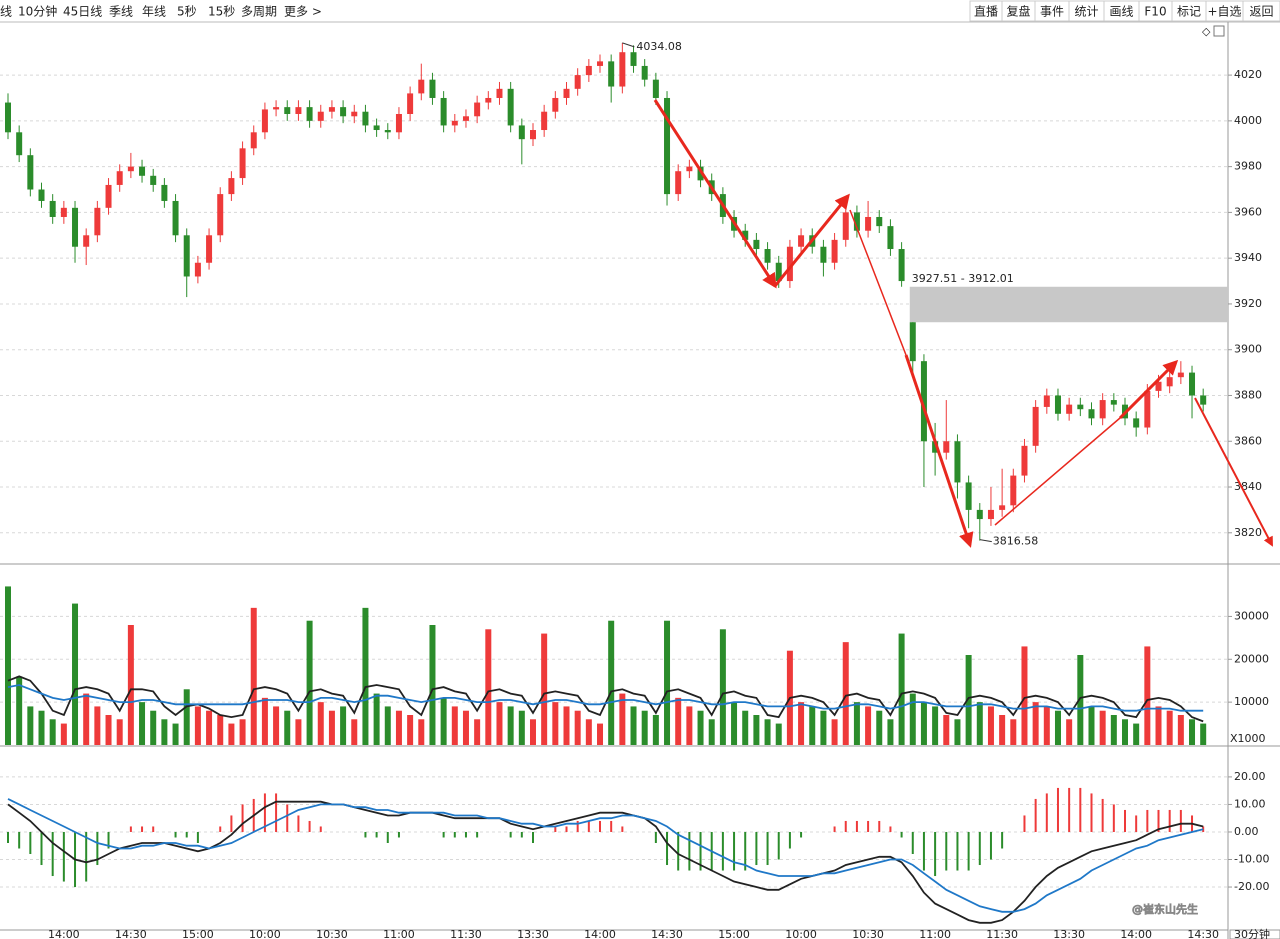 The height and width of the screenshot is (939, 1280). I want to click on toolbar-button-label: 直播, so click(986, 12).